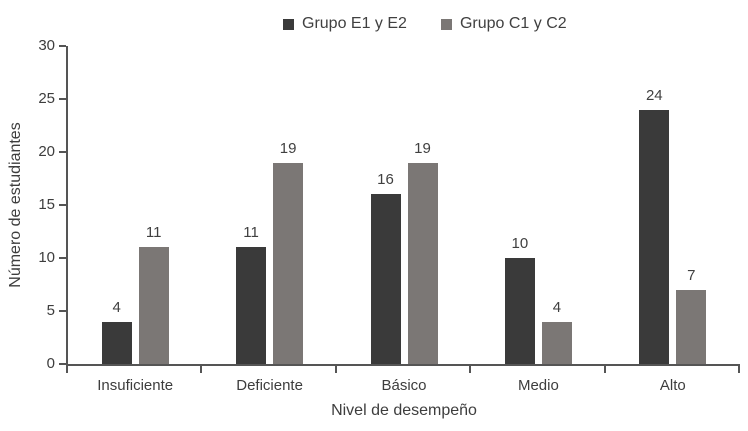 The height and width of the screenshot is (431, 748). Describe the element at coordinates (538, 385) in the screenshot. I see `x-category-label: Medio` at that location.